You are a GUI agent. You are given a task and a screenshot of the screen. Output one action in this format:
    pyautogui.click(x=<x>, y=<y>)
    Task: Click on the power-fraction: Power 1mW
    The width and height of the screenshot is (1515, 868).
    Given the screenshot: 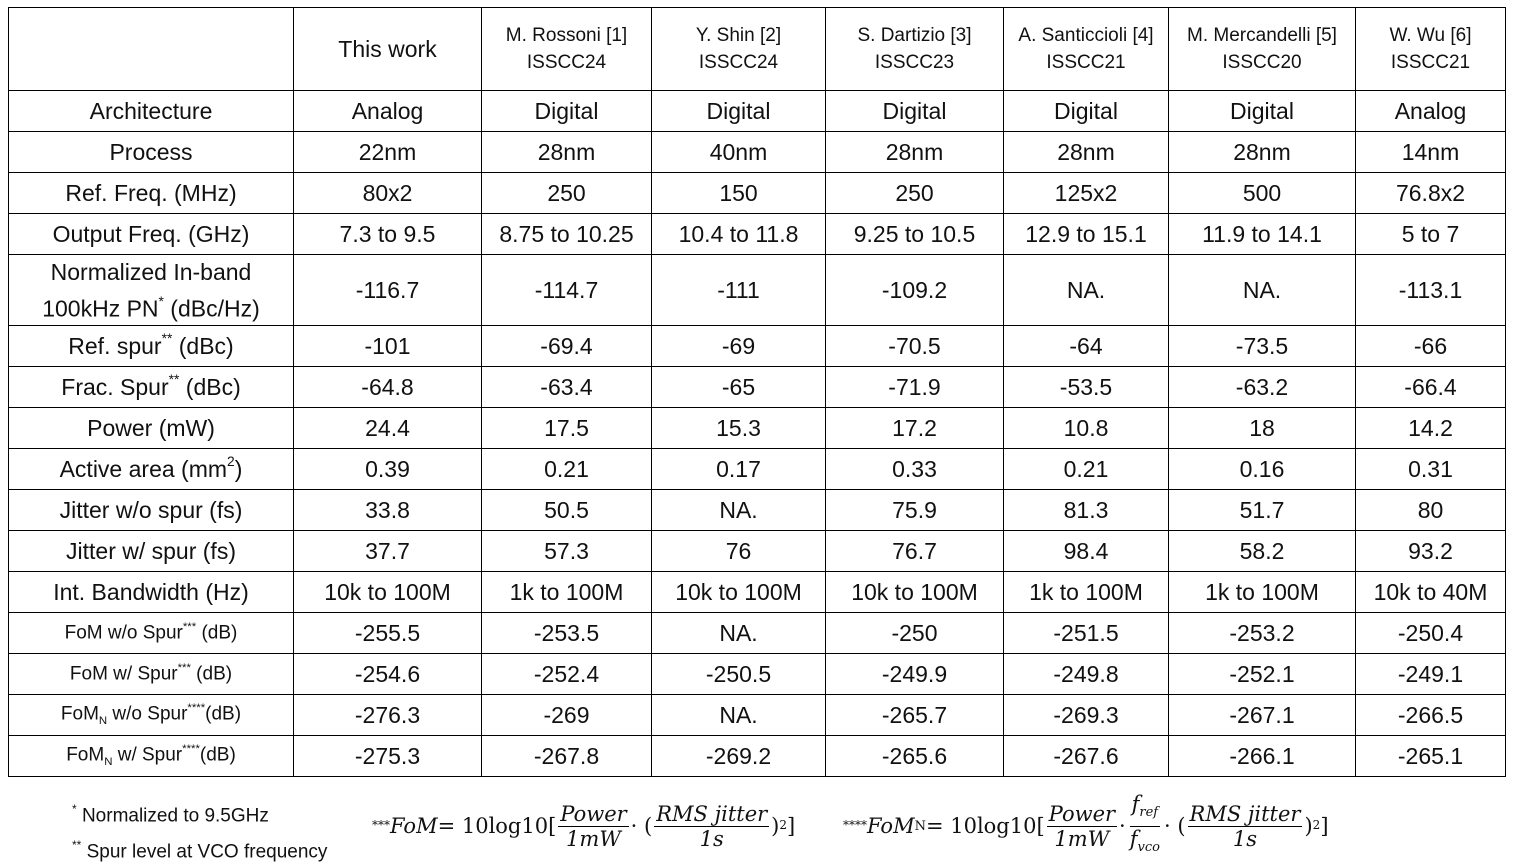 What is the action you would take?
    pyautogui.click(x=593, y=826)
    